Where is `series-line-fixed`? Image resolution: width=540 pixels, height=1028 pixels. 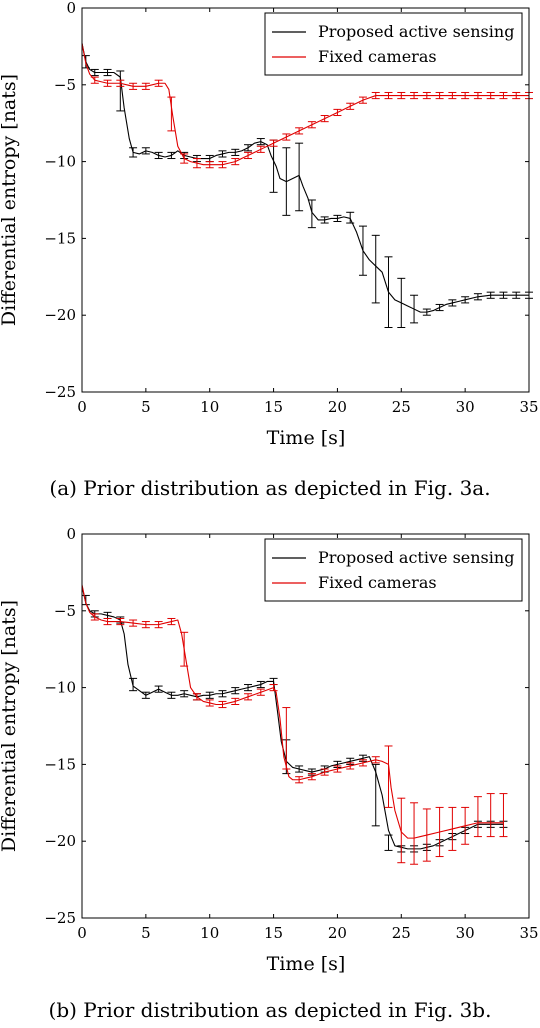
series-line-fixed is located at coordinates (305, 104).